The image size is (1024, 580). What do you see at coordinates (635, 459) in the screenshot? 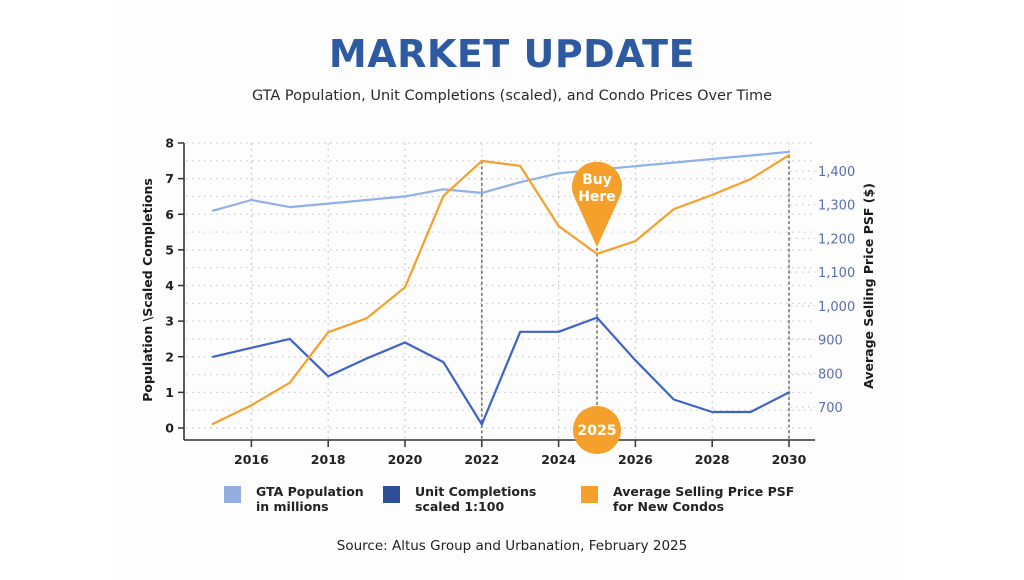
I see `x-tick-label: 2026` at bounding box center [635, 459].